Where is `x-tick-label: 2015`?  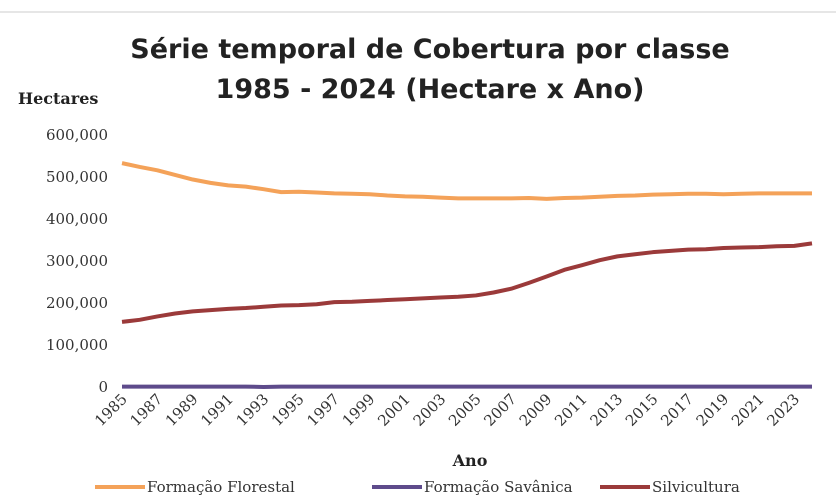 x-tick-label: 2015 is located at coordinates (642, 410).